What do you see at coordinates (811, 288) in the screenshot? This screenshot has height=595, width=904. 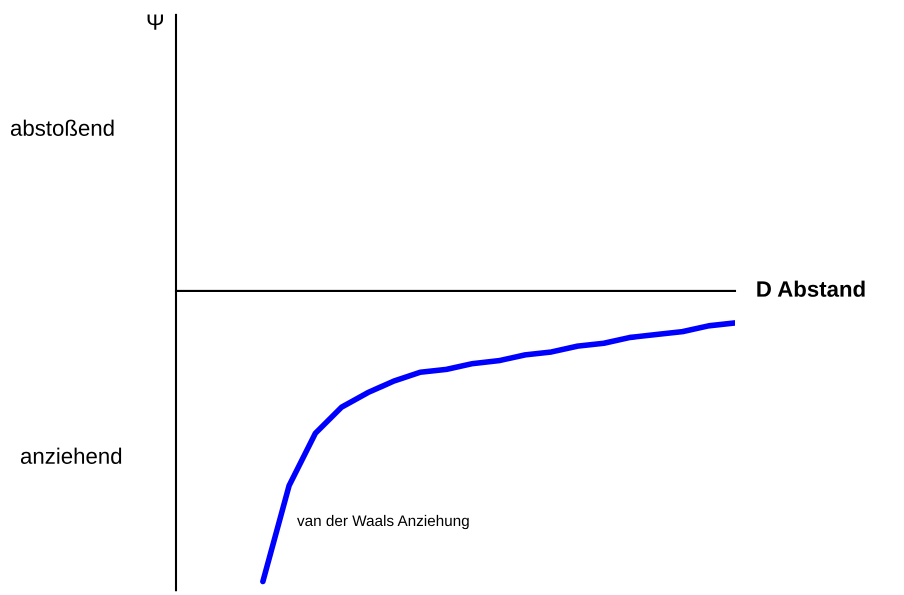 I see `x-axis-title: D Abstand` at bounding box center [811, 288].